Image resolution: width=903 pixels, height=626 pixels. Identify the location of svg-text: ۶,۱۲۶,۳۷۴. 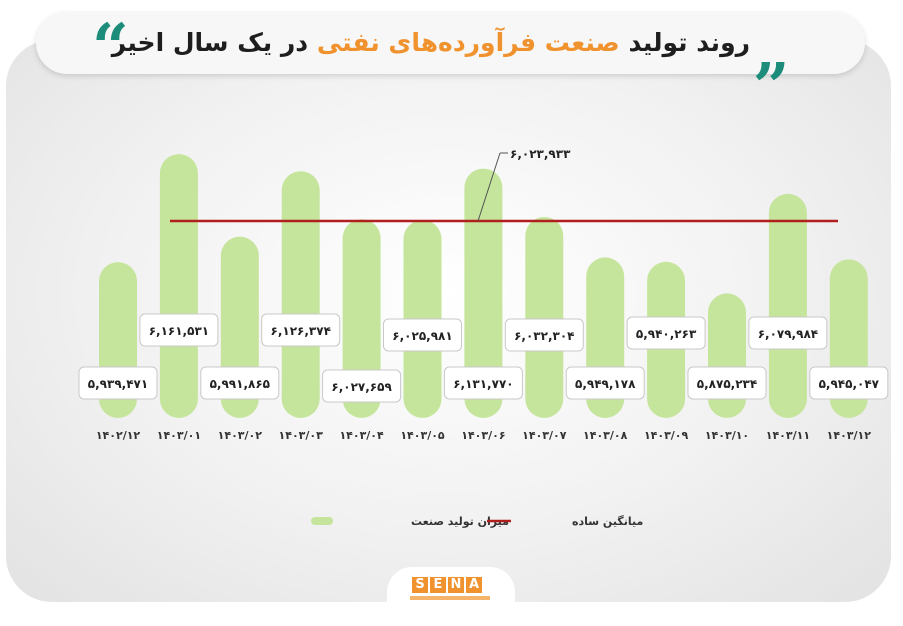
(301, 331).